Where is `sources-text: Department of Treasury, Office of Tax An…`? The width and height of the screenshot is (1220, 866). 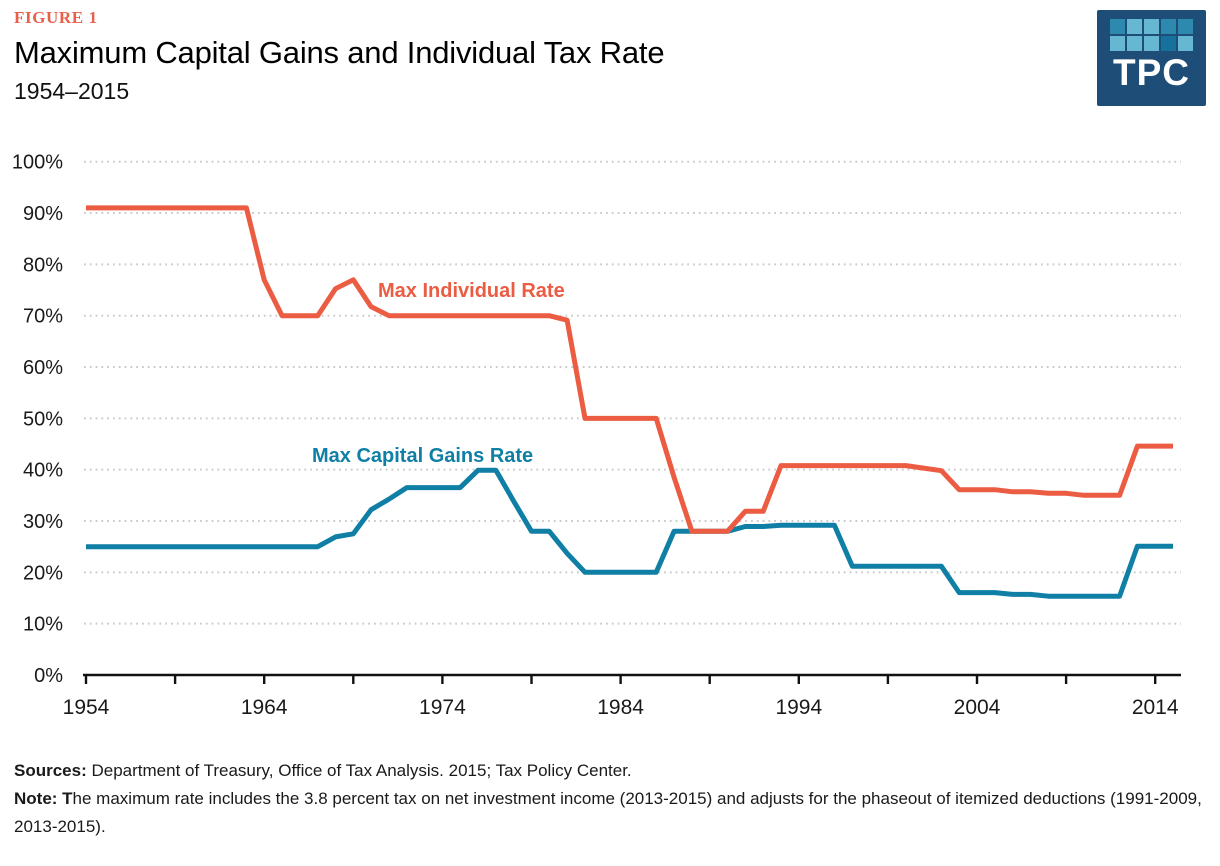 sources-text: Department of Treasury, Office of Tax An… is located at coordinates (359, 770).